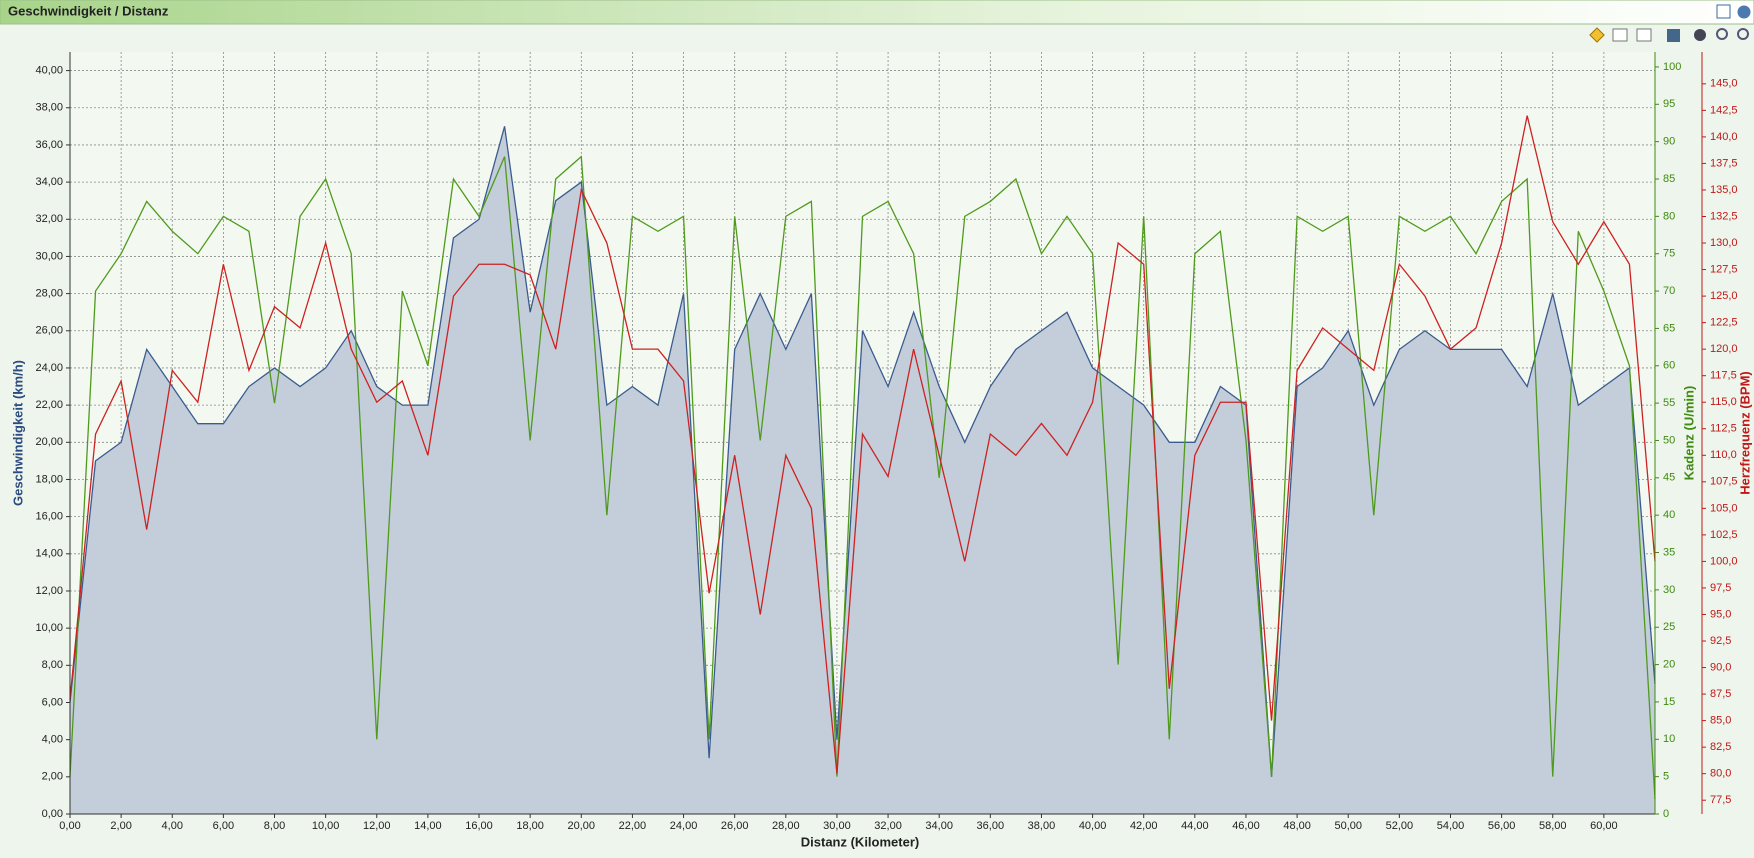 The image size is (1754, 858). What do you see at coordinates (49, 554) in the screenshot?
I see `y-tick-label: 14,00` at bounding box center [49, 554].